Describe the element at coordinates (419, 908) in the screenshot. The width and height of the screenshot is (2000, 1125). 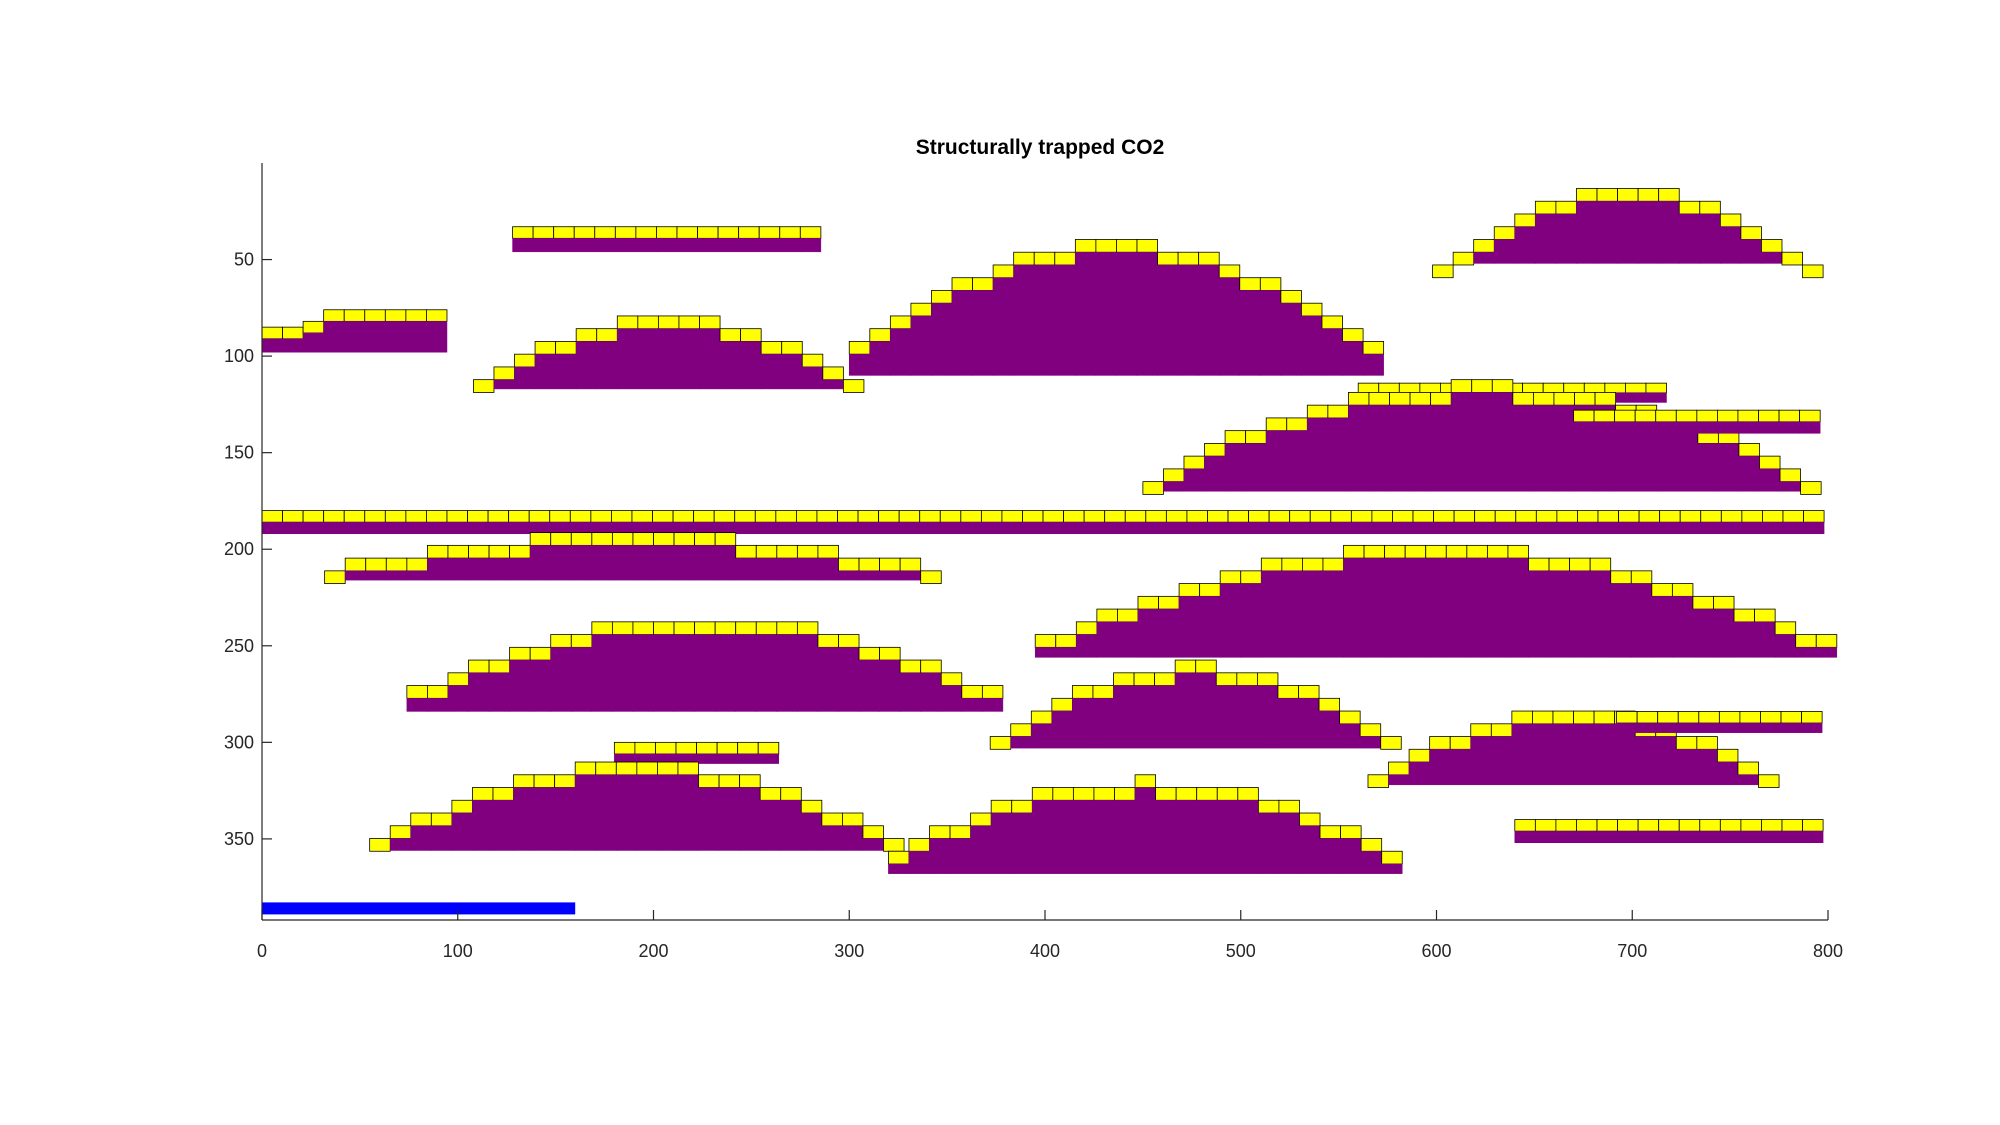
I see `scale-bar-layer` at that location.